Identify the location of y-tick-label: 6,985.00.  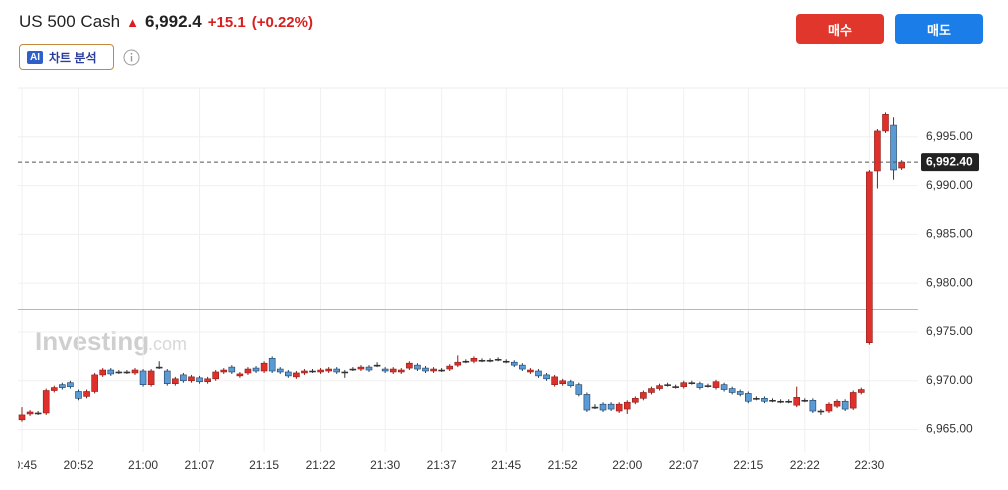
(949, 234).